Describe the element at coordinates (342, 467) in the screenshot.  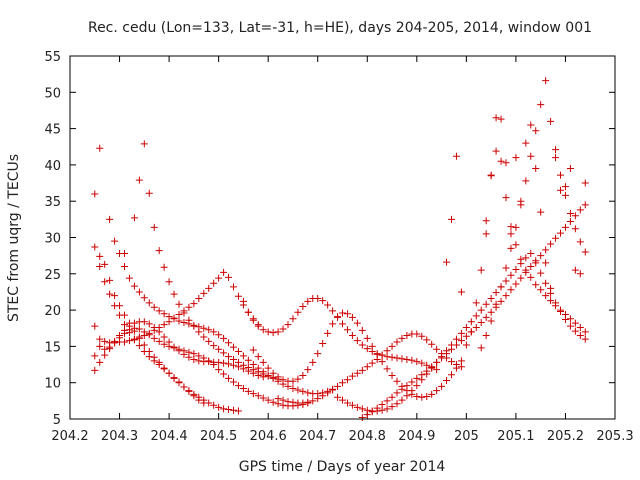
I see `x-axis-title: GPS time / Days of year 2014` at that location.